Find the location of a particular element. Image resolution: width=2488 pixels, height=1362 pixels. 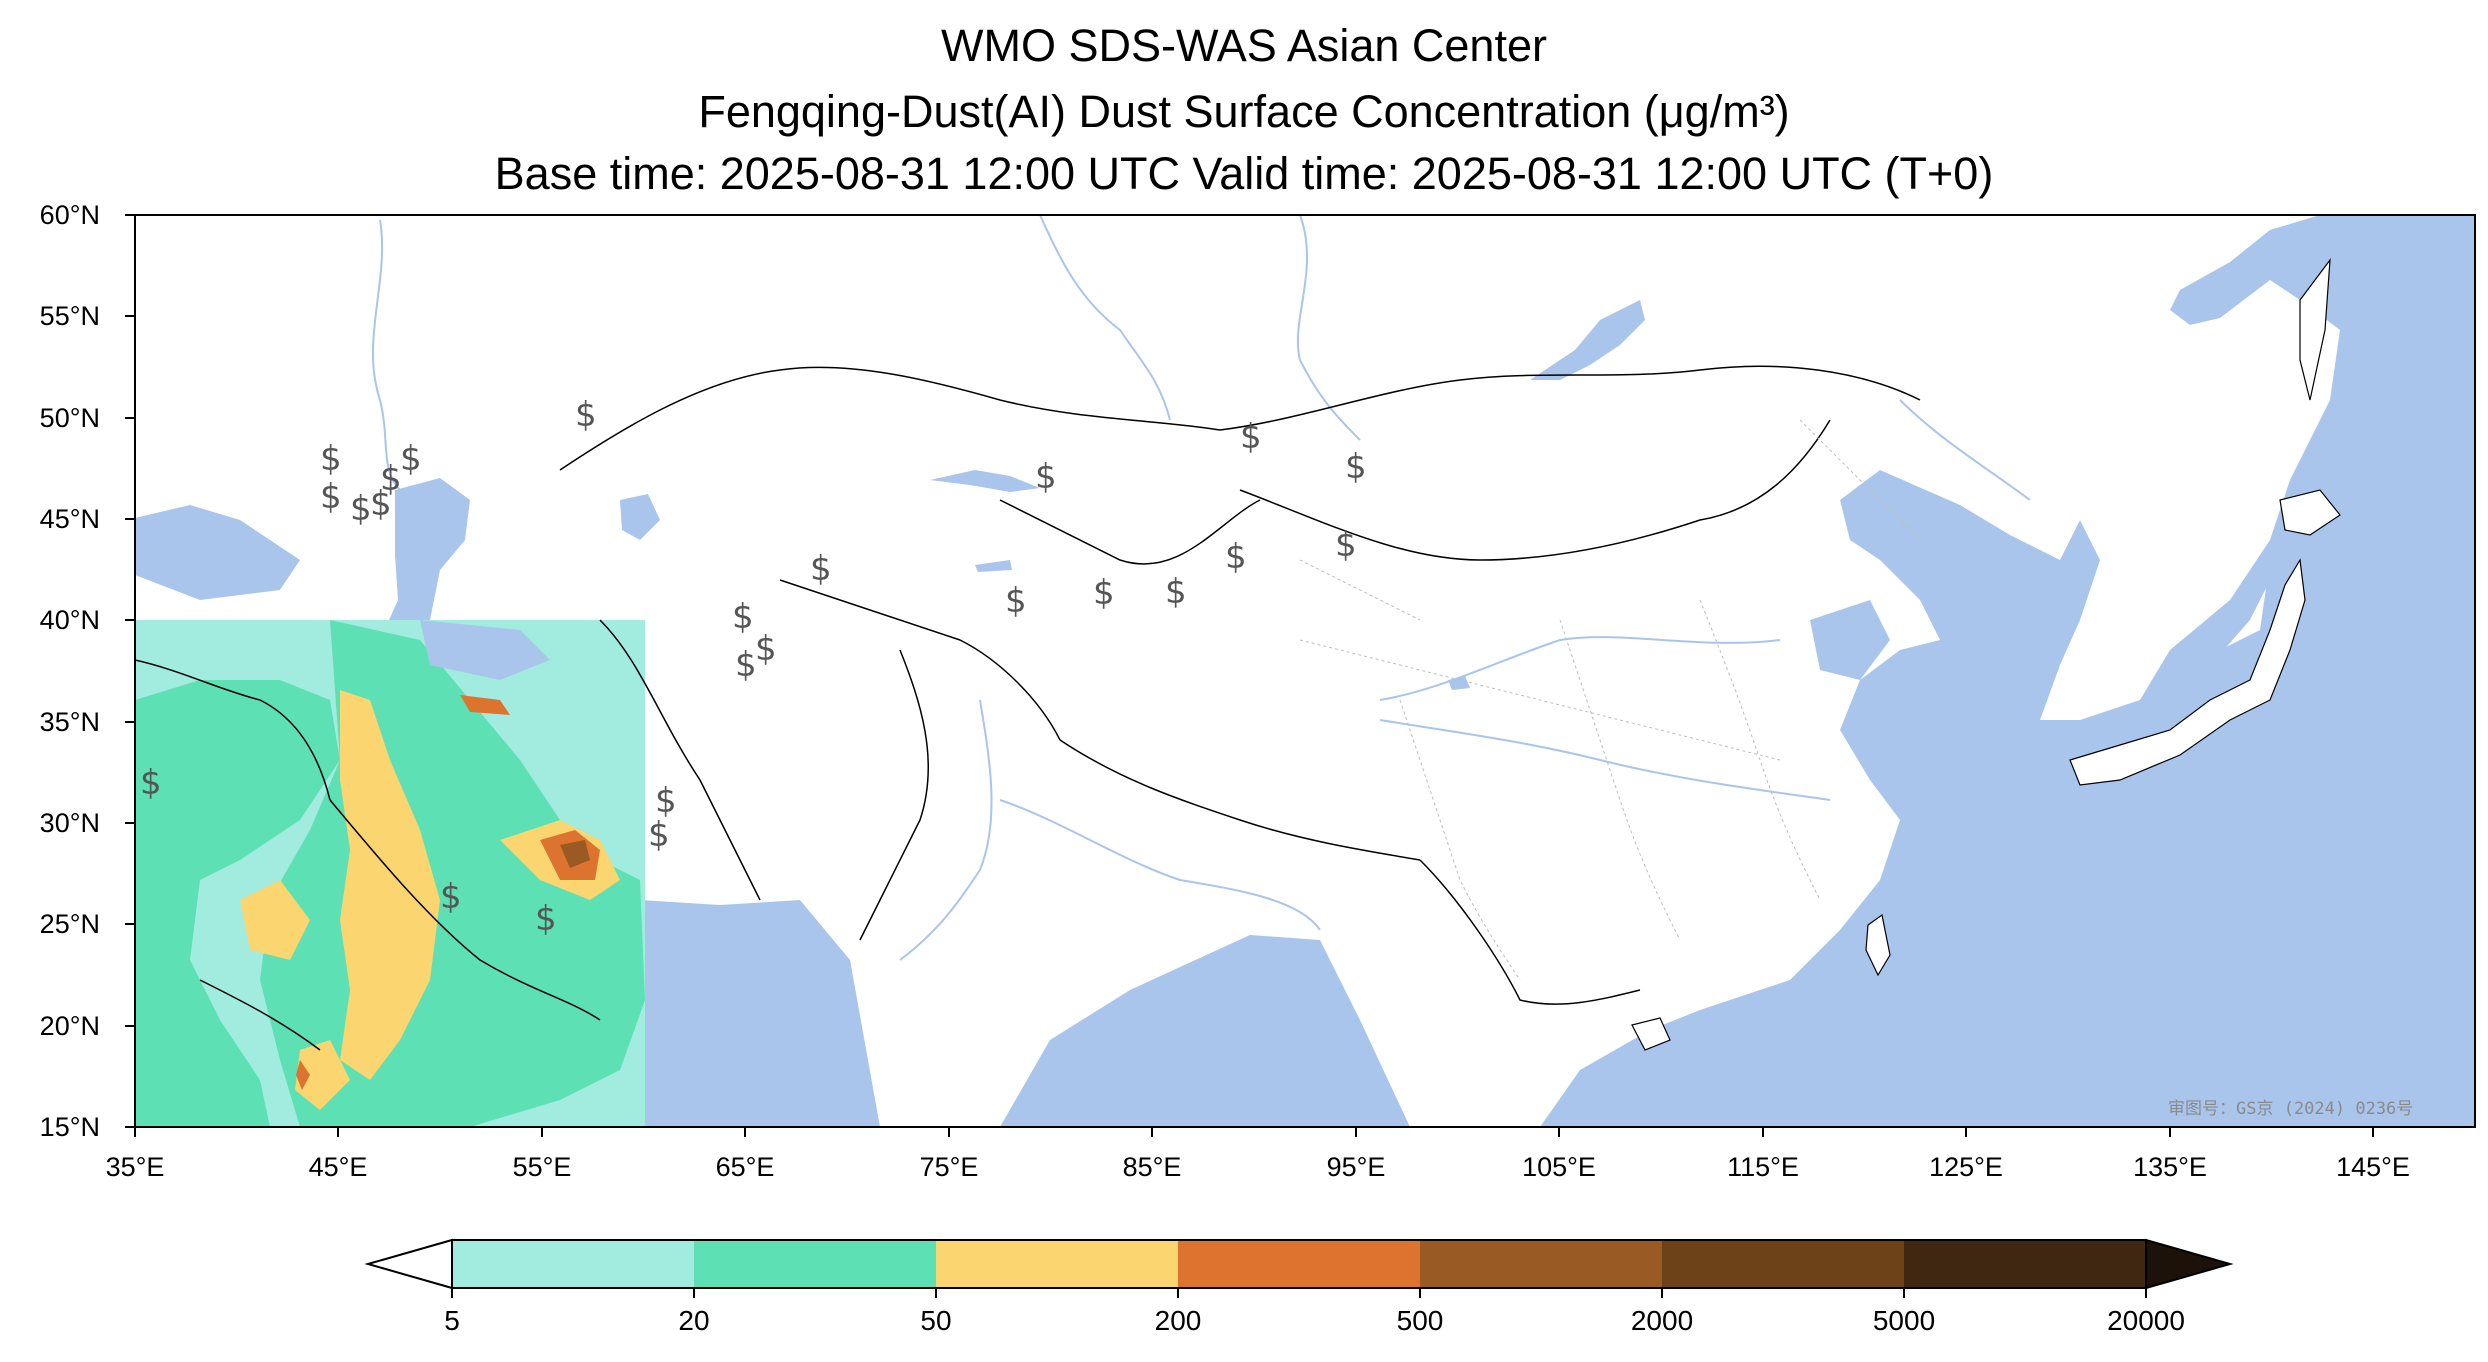

border-russia-mongolia-china is located at coordinates (1570, 398).